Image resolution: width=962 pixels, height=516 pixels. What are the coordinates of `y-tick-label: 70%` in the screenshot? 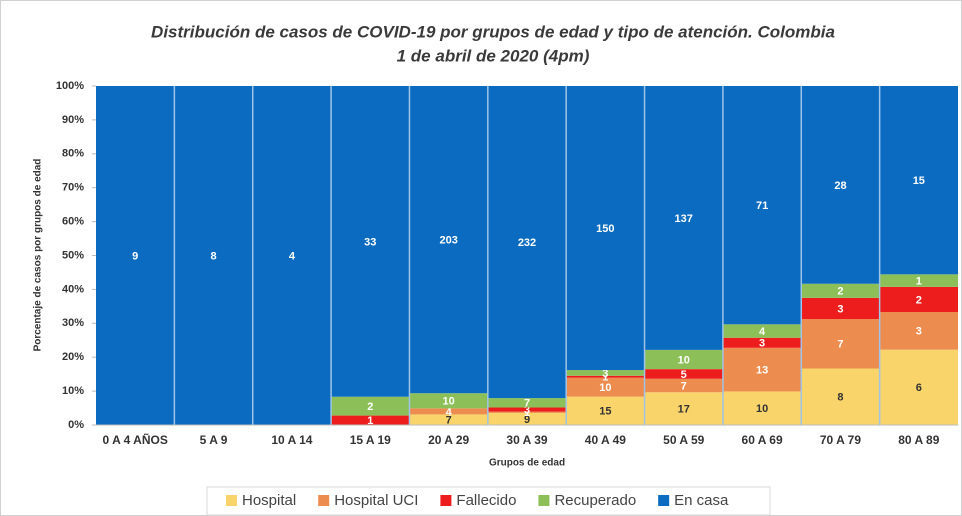 It's located at (73, 188).